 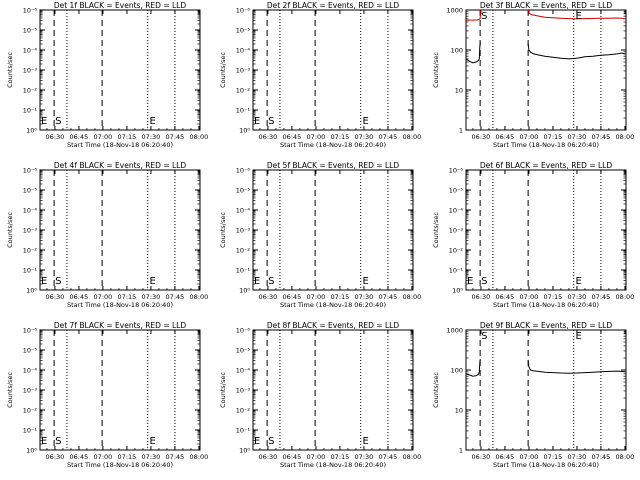 What do you see at coordinates (333, 165) in the screenshot?
I see `chart-title: Det 5f BLACK = Events, RED = LLD` at bounding box center [333, 165].